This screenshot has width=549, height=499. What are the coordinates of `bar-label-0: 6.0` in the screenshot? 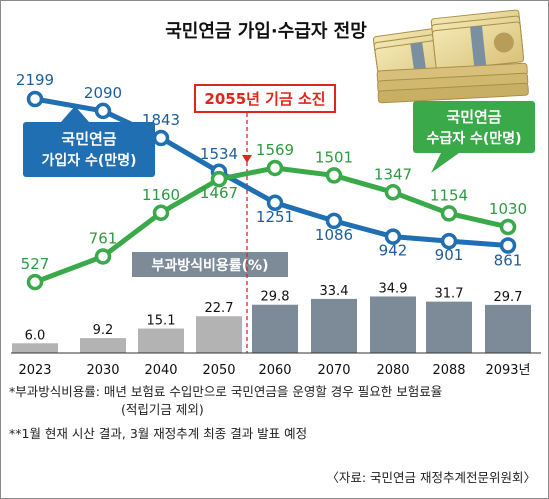 It's located at (35, 335).